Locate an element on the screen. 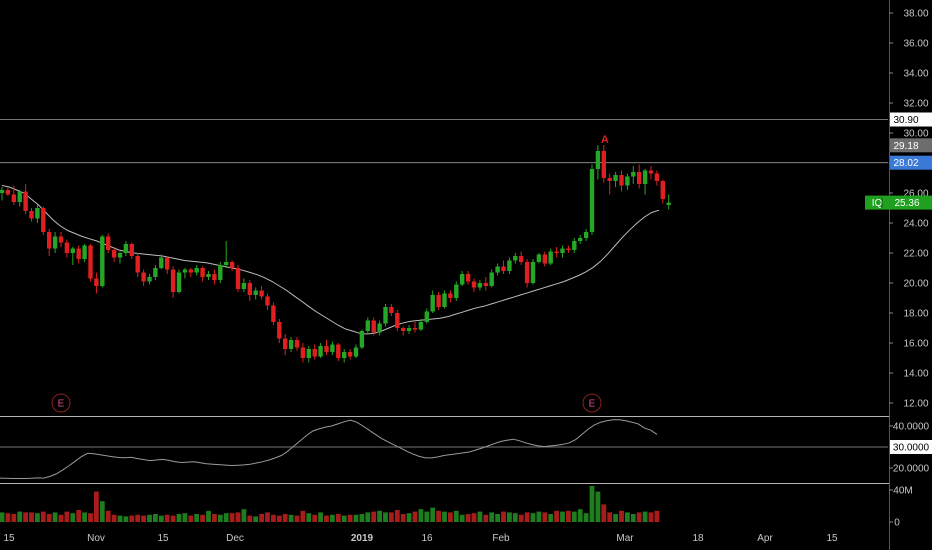 The height and width of the screenshot is (550, 932). earnings-marker-label: E is located at coordinates (592, 404).